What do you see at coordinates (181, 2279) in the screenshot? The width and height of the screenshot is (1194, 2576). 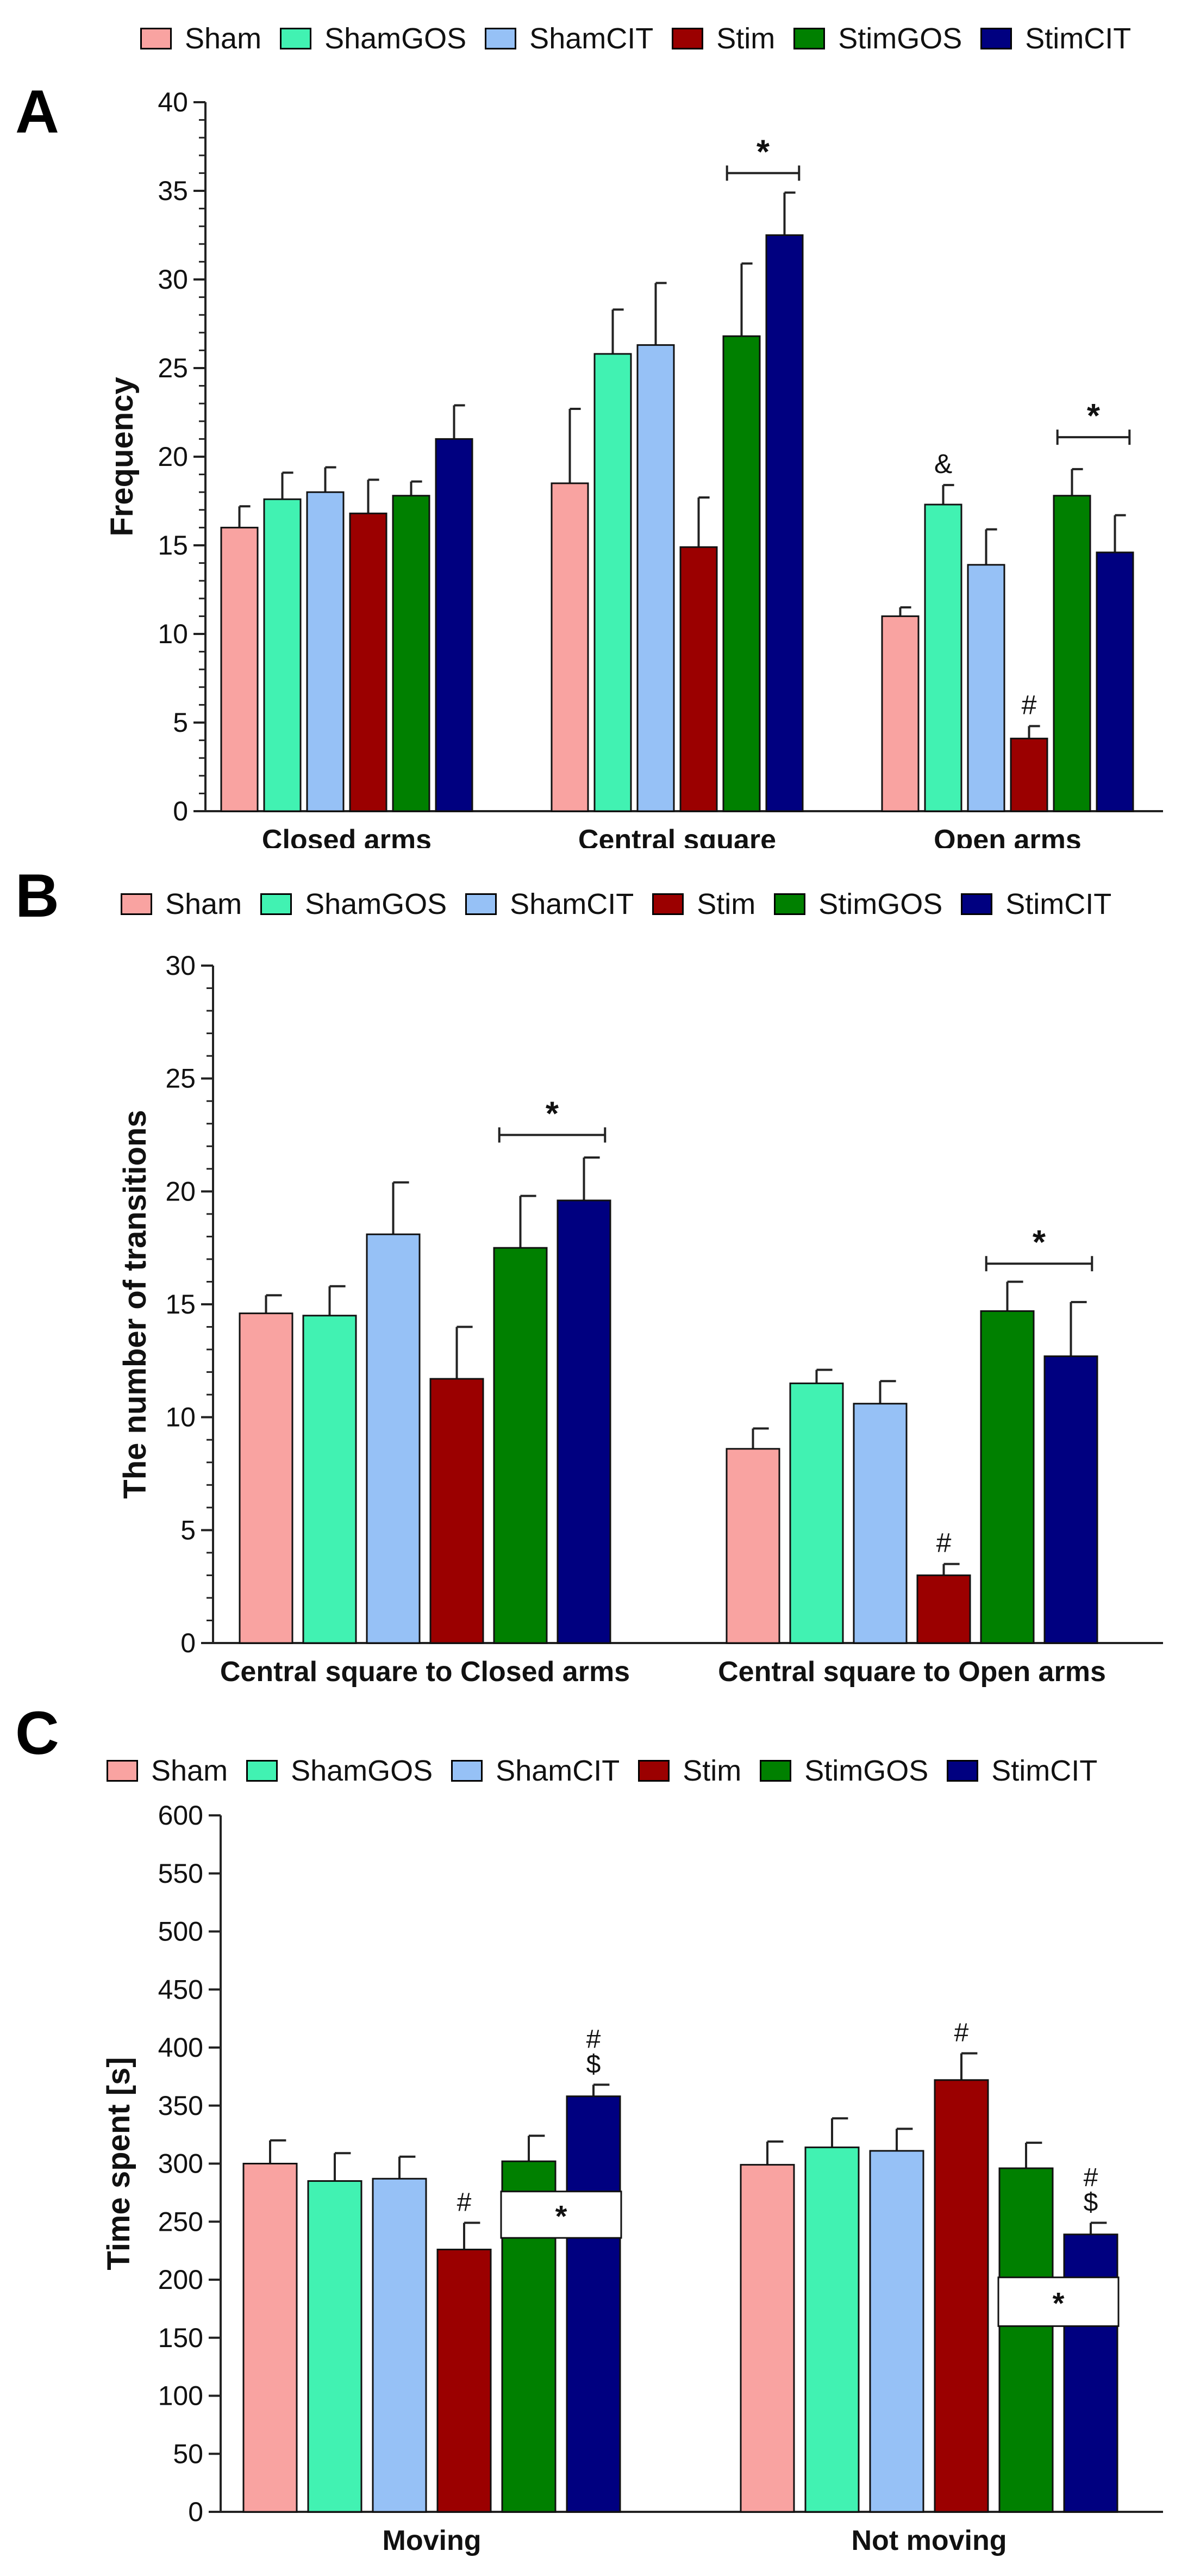 I see `y-tick-label: 200` at bounding box center [181, 2279].